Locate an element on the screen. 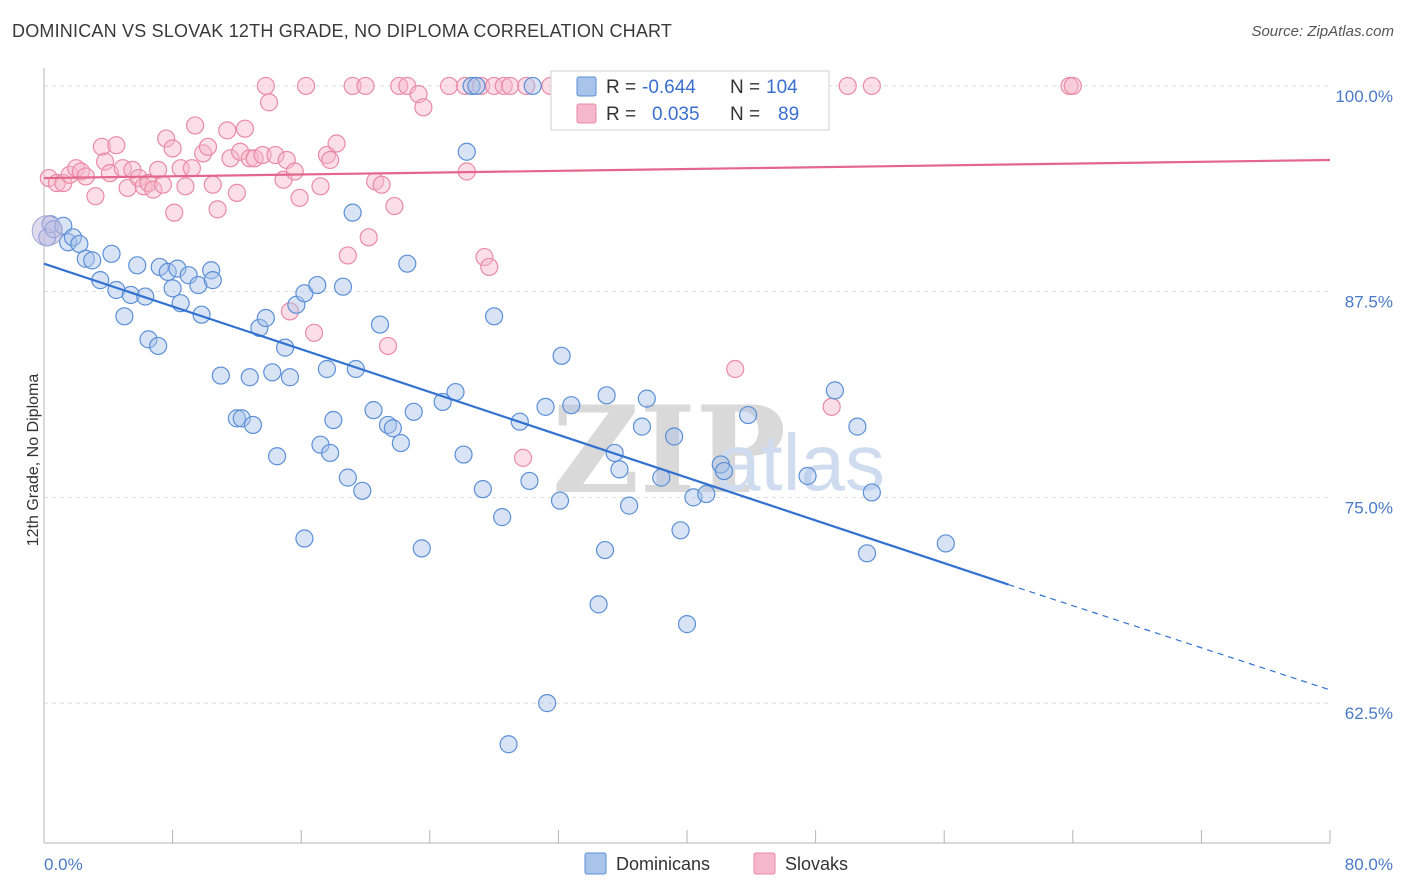 The image size is (1406, 892). legend-r-value-slovaks: 0.035 is located at coordinates (676, 114).